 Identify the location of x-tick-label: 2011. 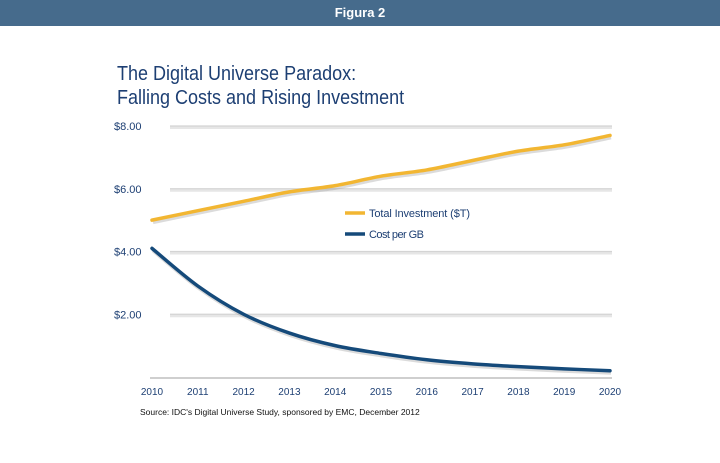
(198, 392).